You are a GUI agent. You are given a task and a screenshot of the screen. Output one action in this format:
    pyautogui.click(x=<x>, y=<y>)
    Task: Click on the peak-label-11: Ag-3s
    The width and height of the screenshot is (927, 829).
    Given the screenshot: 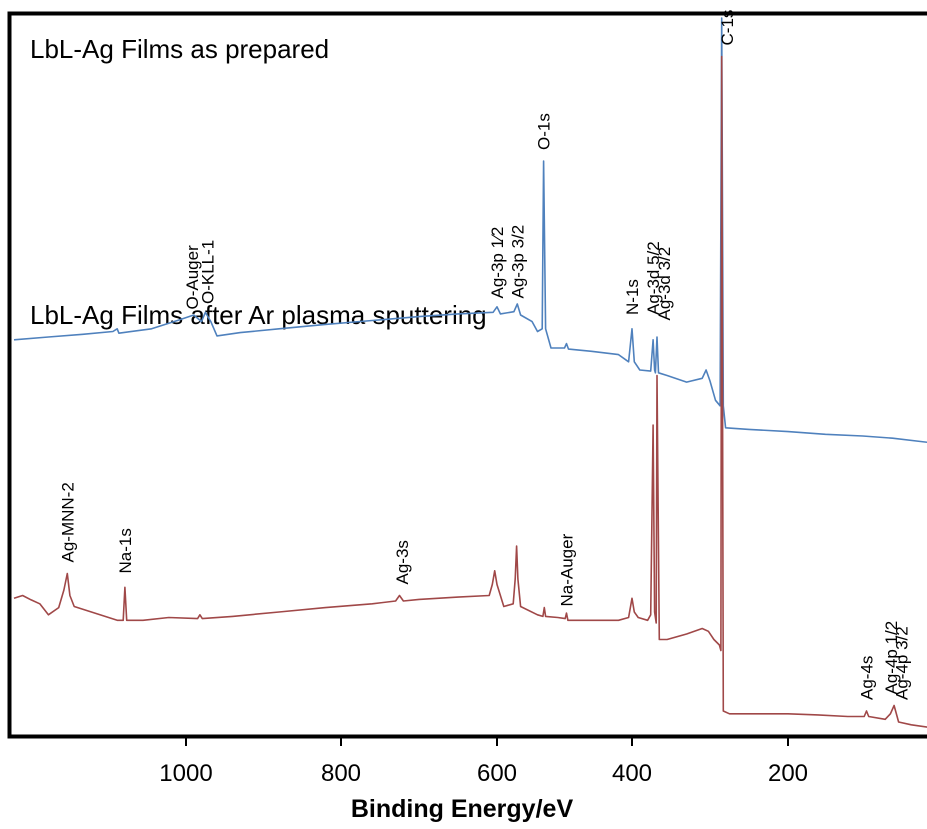 What is the action you would take?
    pyautogui.click(x=402, y=562)
    